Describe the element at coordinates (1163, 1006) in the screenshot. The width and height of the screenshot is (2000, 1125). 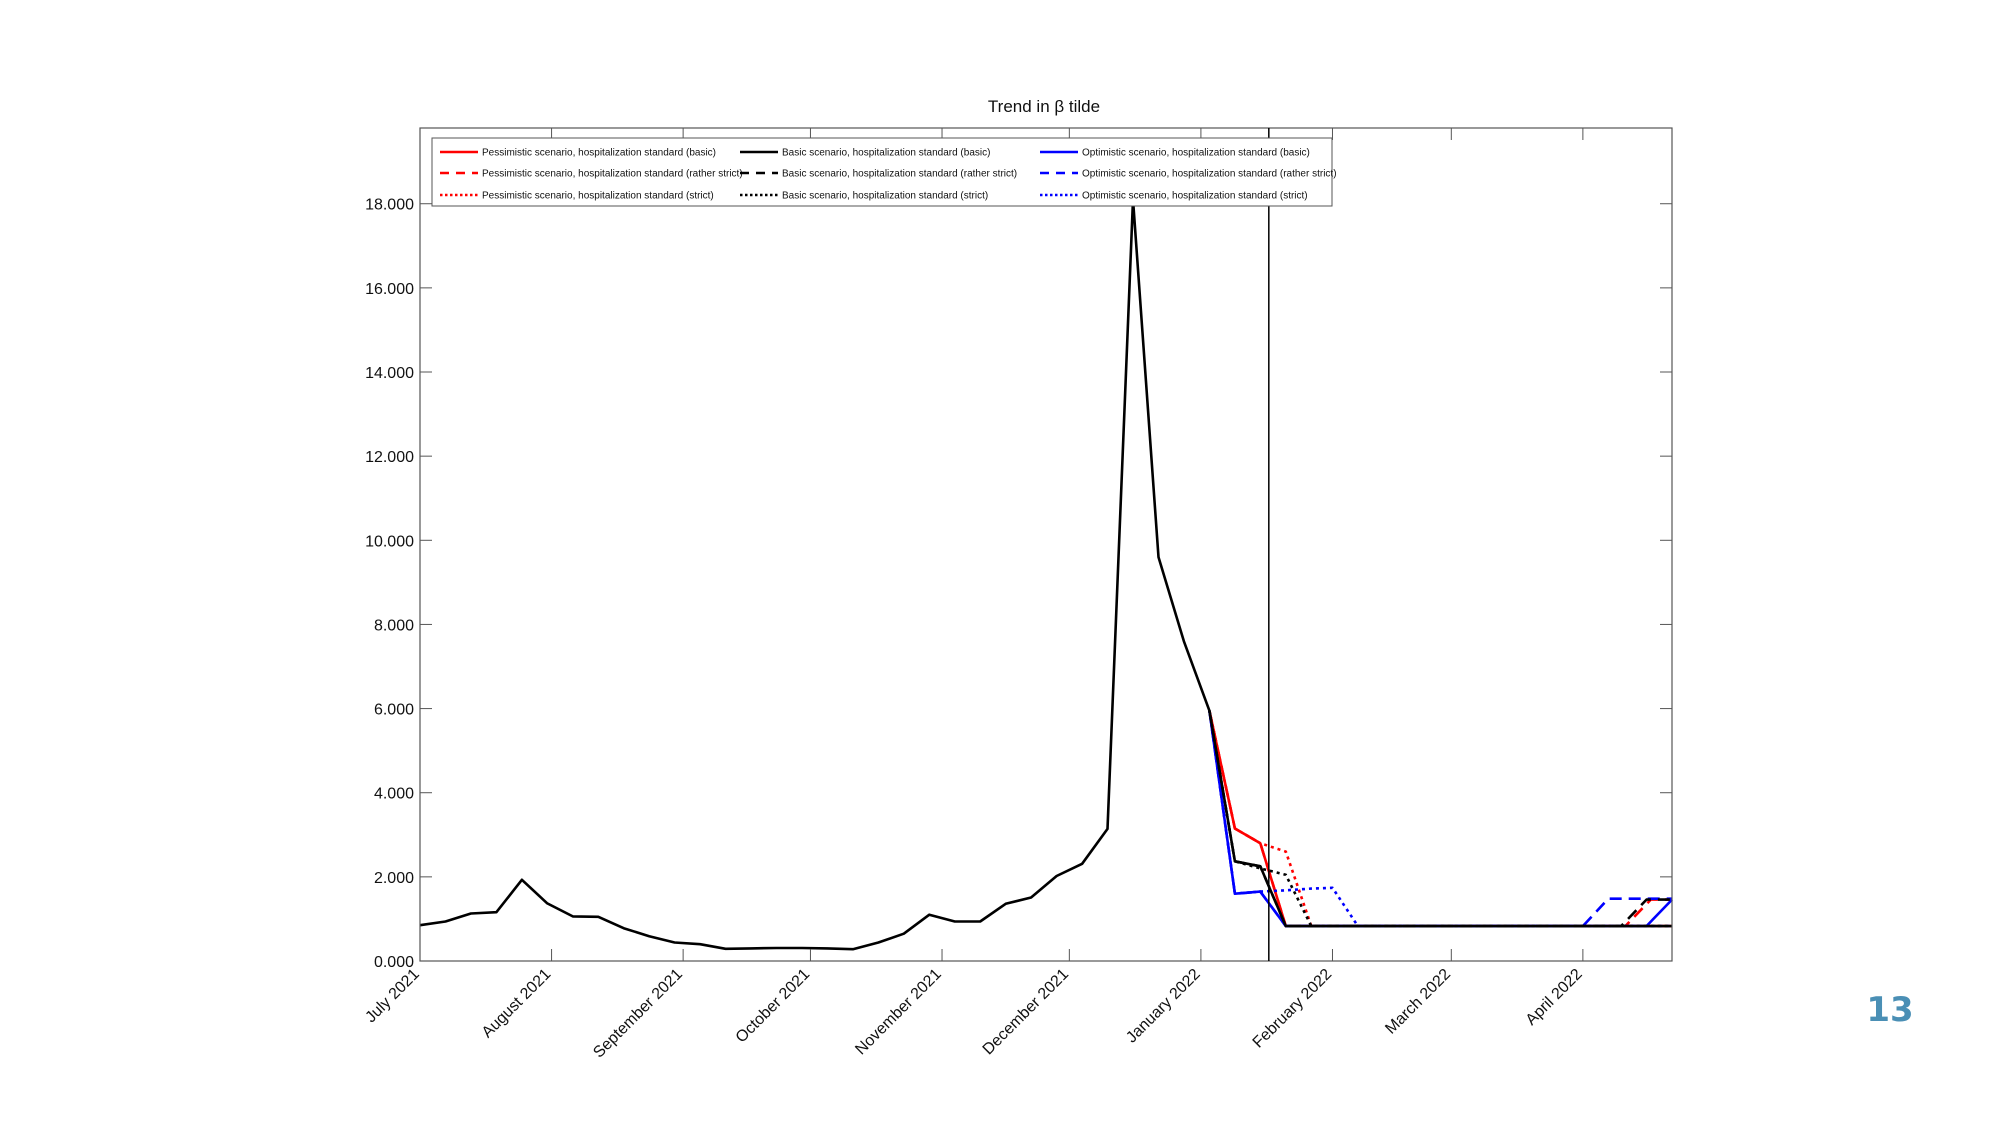
I see `x-tick-label: January 2022` at that location.